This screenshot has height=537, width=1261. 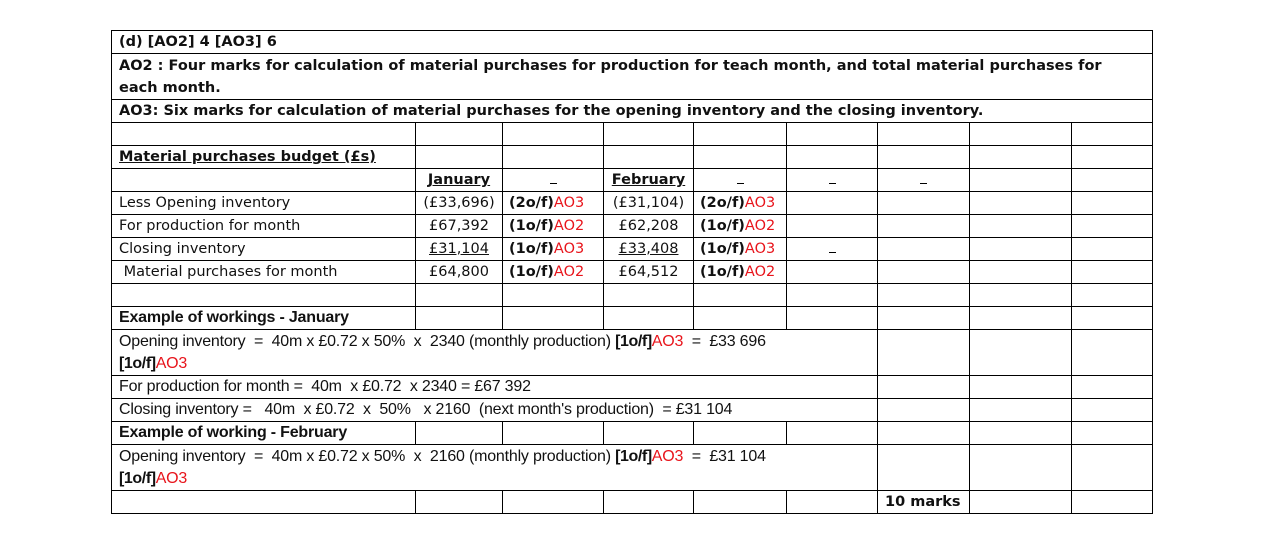 I want to click on month-february: February, so click(x=648, y=180).